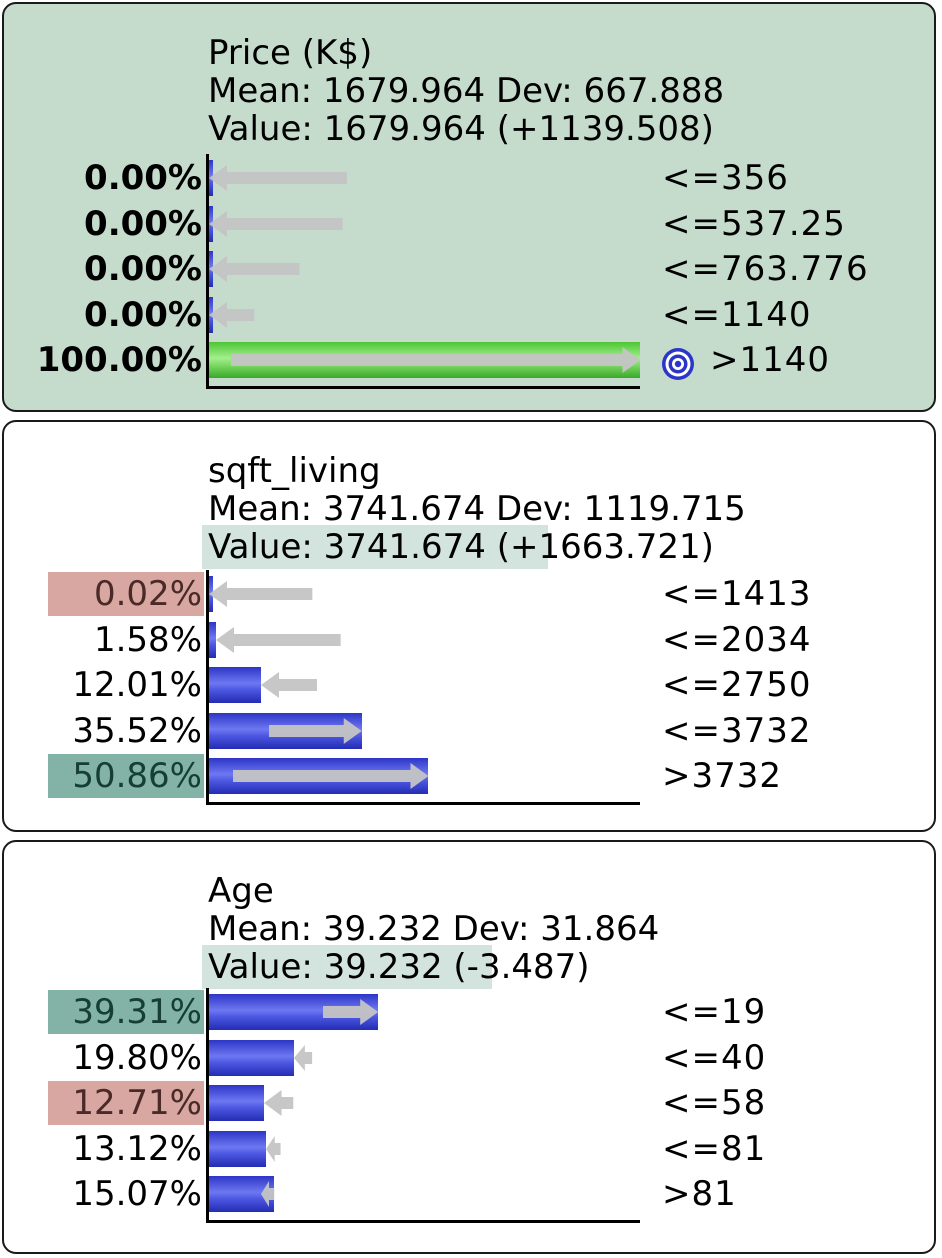  What do you see at coordinates (469, 1103) in the screenshot?
I see `state-row: 12.71% <=58` at bounding box center [469, 1103].